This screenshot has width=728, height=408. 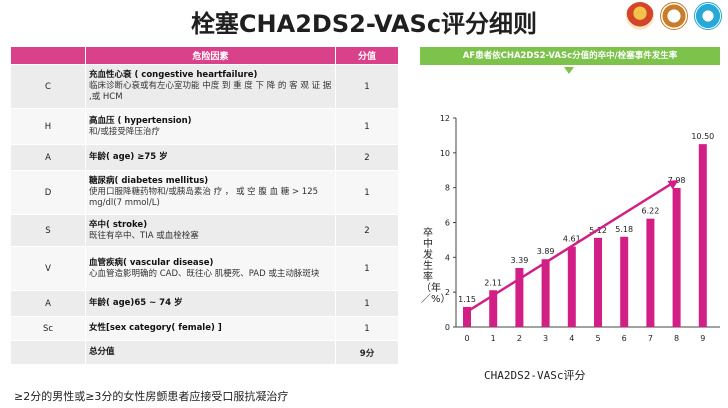 I want to click on row-description: 女性[sex category( female) ], so click(x=210, y=328).